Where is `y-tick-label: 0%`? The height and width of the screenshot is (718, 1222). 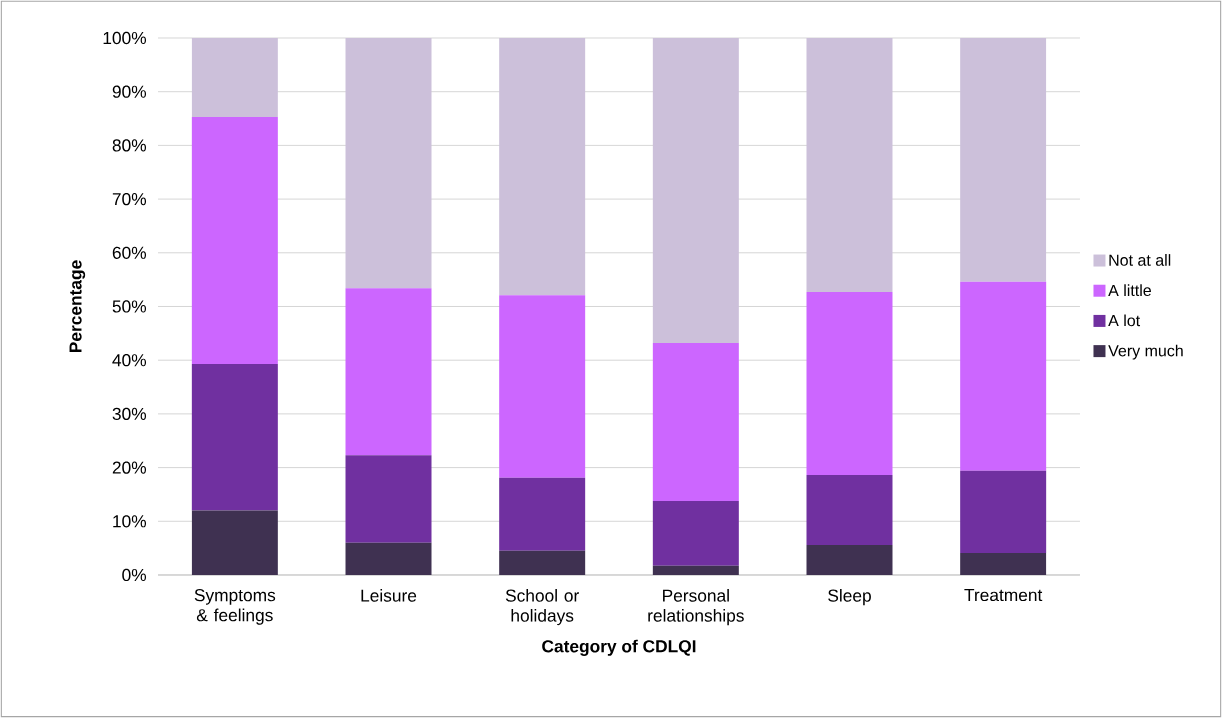
y-tick-label: 0% is located at coordinates (134, 575).